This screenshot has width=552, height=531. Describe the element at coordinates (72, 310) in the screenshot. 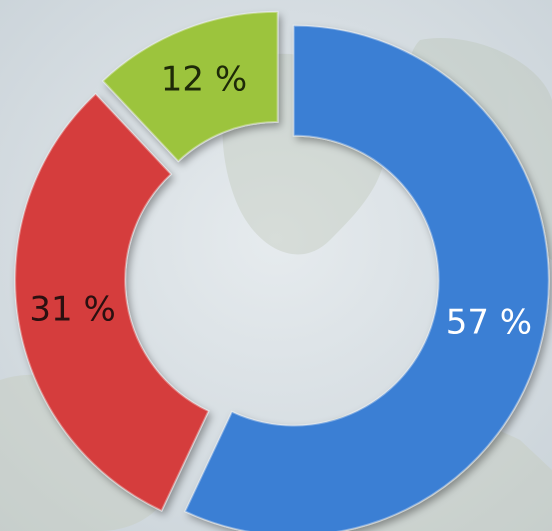

I see `value-label: 31 %` at that location.